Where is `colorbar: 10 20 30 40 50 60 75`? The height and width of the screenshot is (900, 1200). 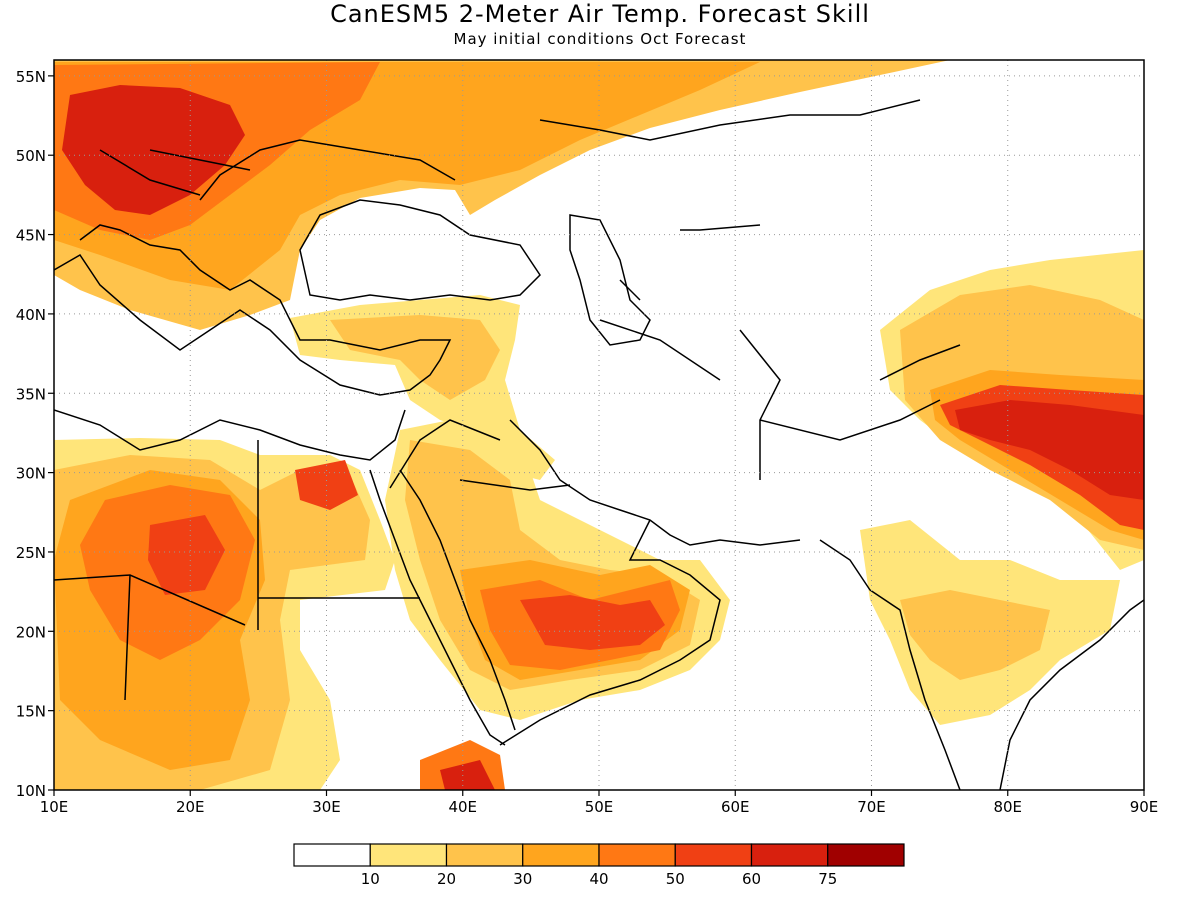 colorbar: 10 20 30 40 50 60 75 is located at coordinates (599, 865).